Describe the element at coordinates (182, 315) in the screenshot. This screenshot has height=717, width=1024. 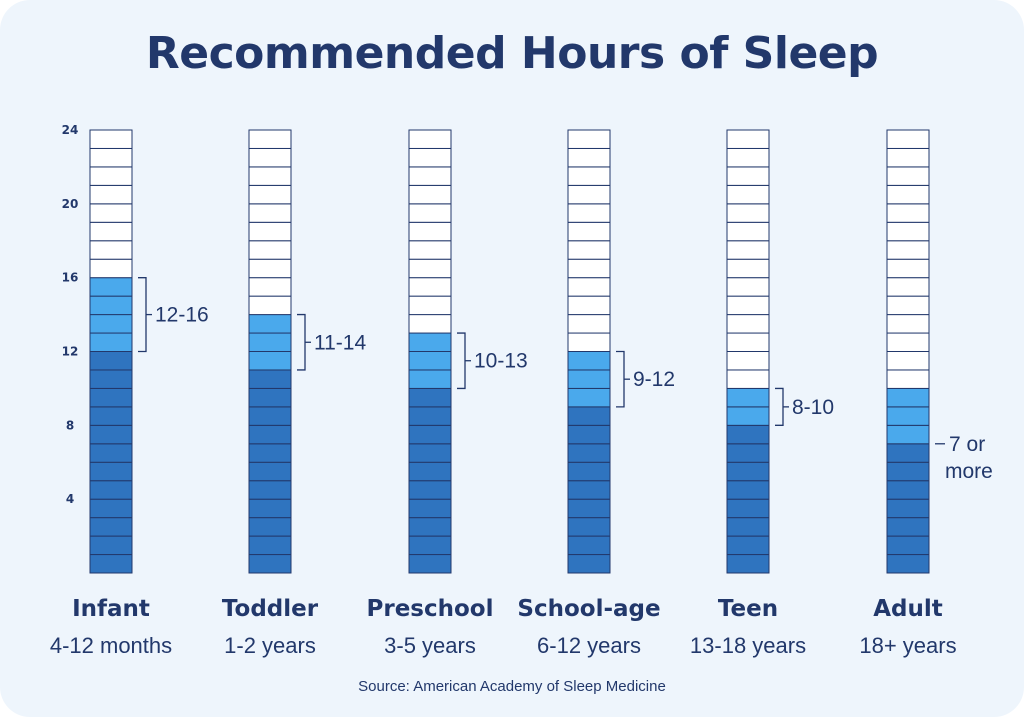
I see `range-label: 12-16` at that location.